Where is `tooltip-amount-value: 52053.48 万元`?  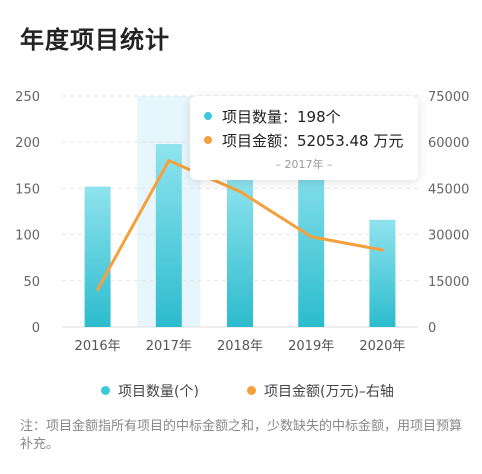
tooltip-amount-value: 52053.48 万元 is located at coordinates (350, 141).